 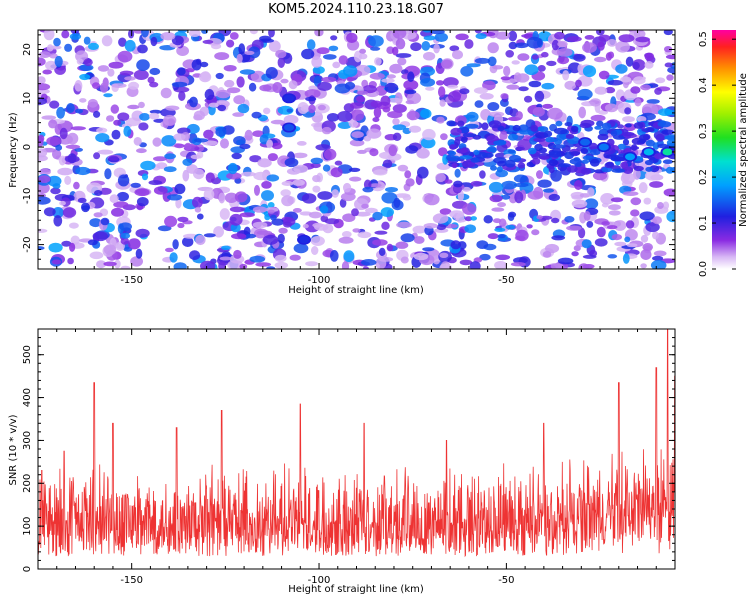 I want to click on y-tick-label: 100, so click(x=27, y=526).